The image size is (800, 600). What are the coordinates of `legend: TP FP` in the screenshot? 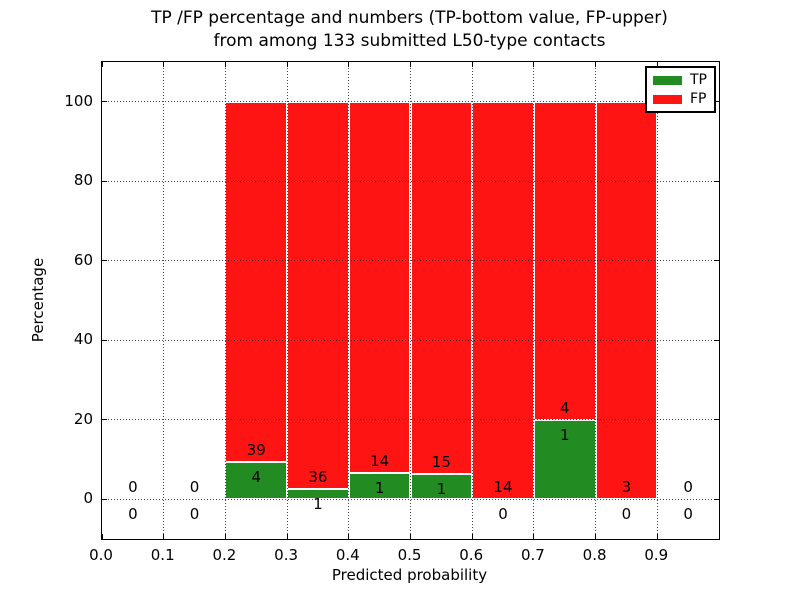 It's located at (680, 89).